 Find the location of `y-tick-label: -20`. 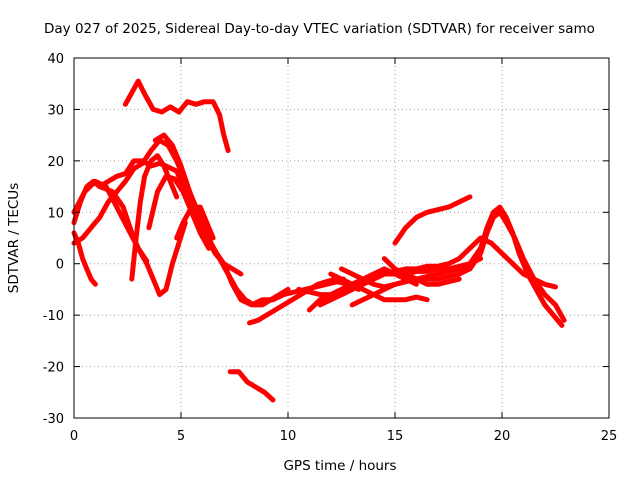

y-tick-label: -20 is located at coordinates (53, 368).